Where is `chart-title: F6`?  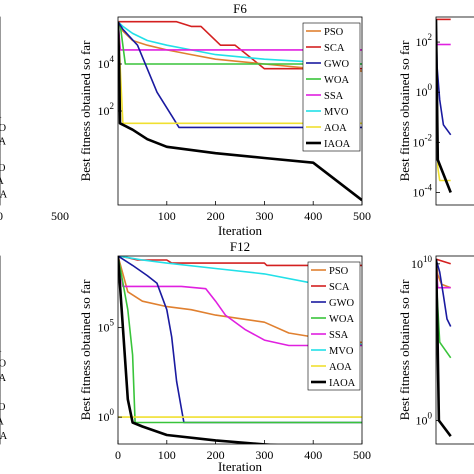 chart-title: F6 is located at coordinates (240, 8).